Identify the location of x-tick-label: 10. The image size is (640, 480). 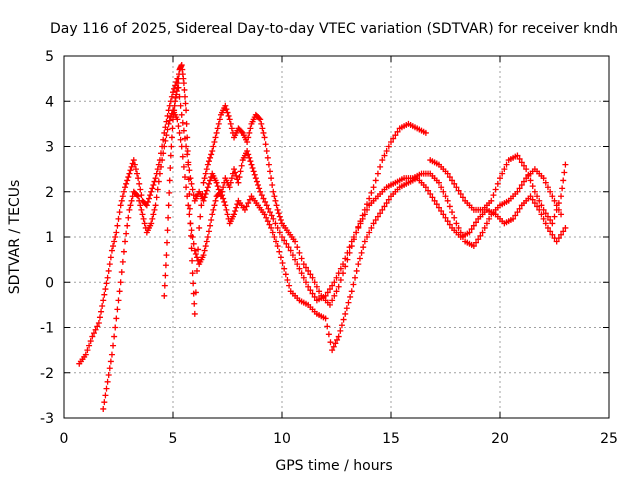
(282, 439).